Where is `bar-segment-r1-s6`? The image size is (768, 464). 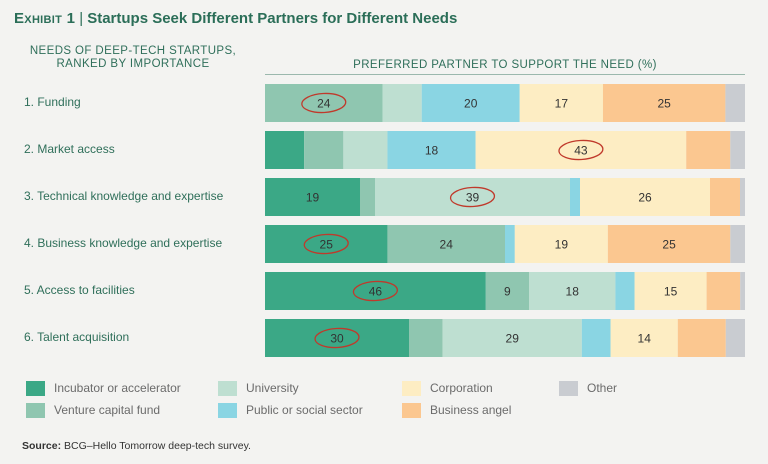
bar-segment-r1-s6 is located at coordinates (664, 103).